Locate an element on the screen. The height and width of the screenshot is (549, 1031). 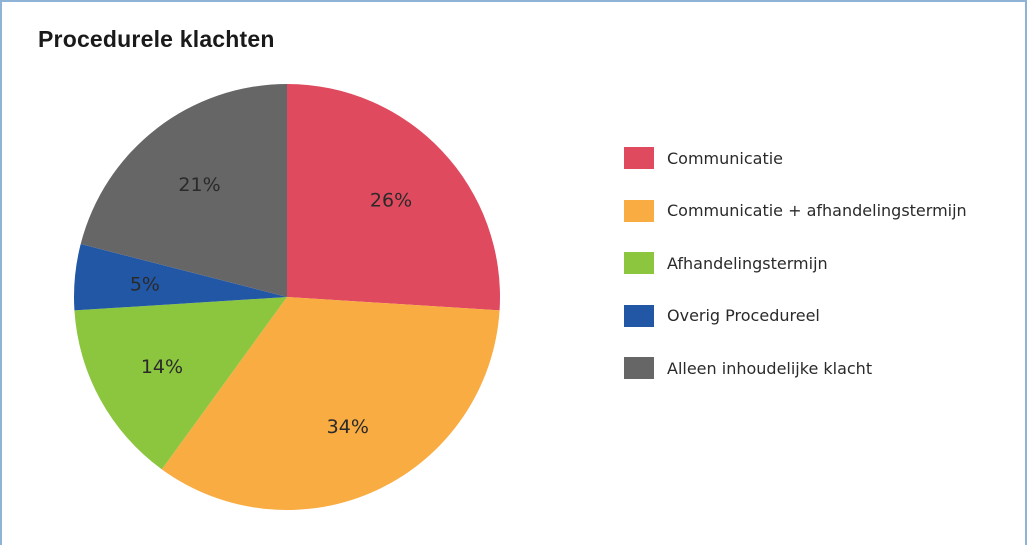
legend-label: Alleen inhoudelijke klacht is located at coordinates (770, 368).